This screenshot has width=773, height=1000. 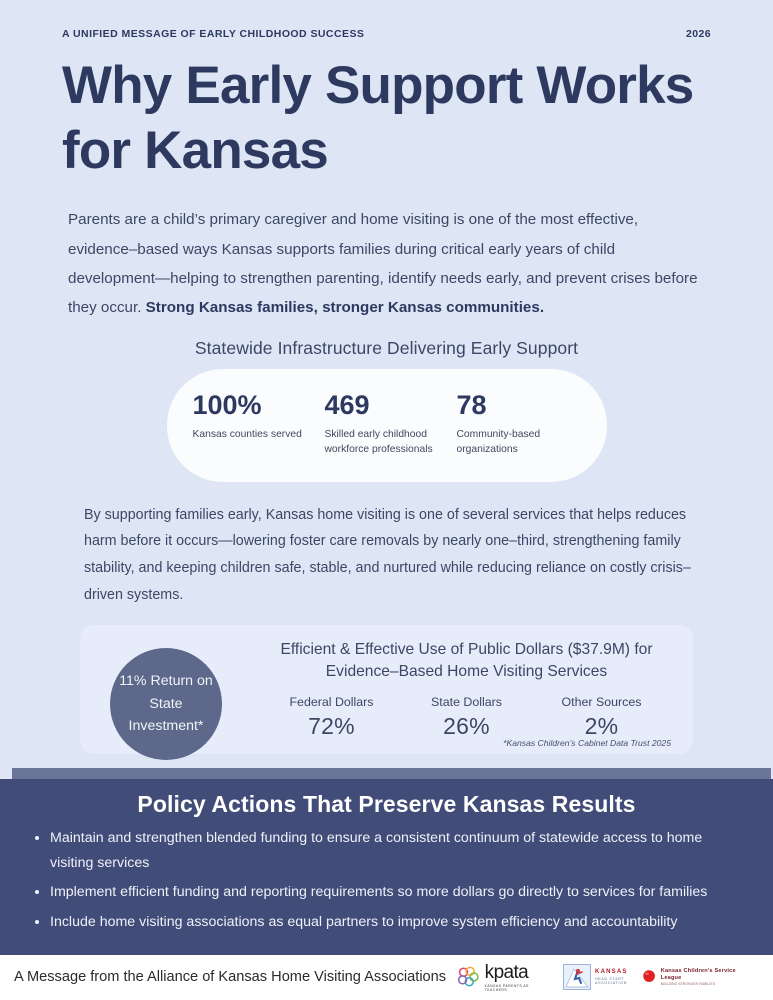 I want to click on page-title: Why Early Support Works for Kansas, so click(x=378, y=118).